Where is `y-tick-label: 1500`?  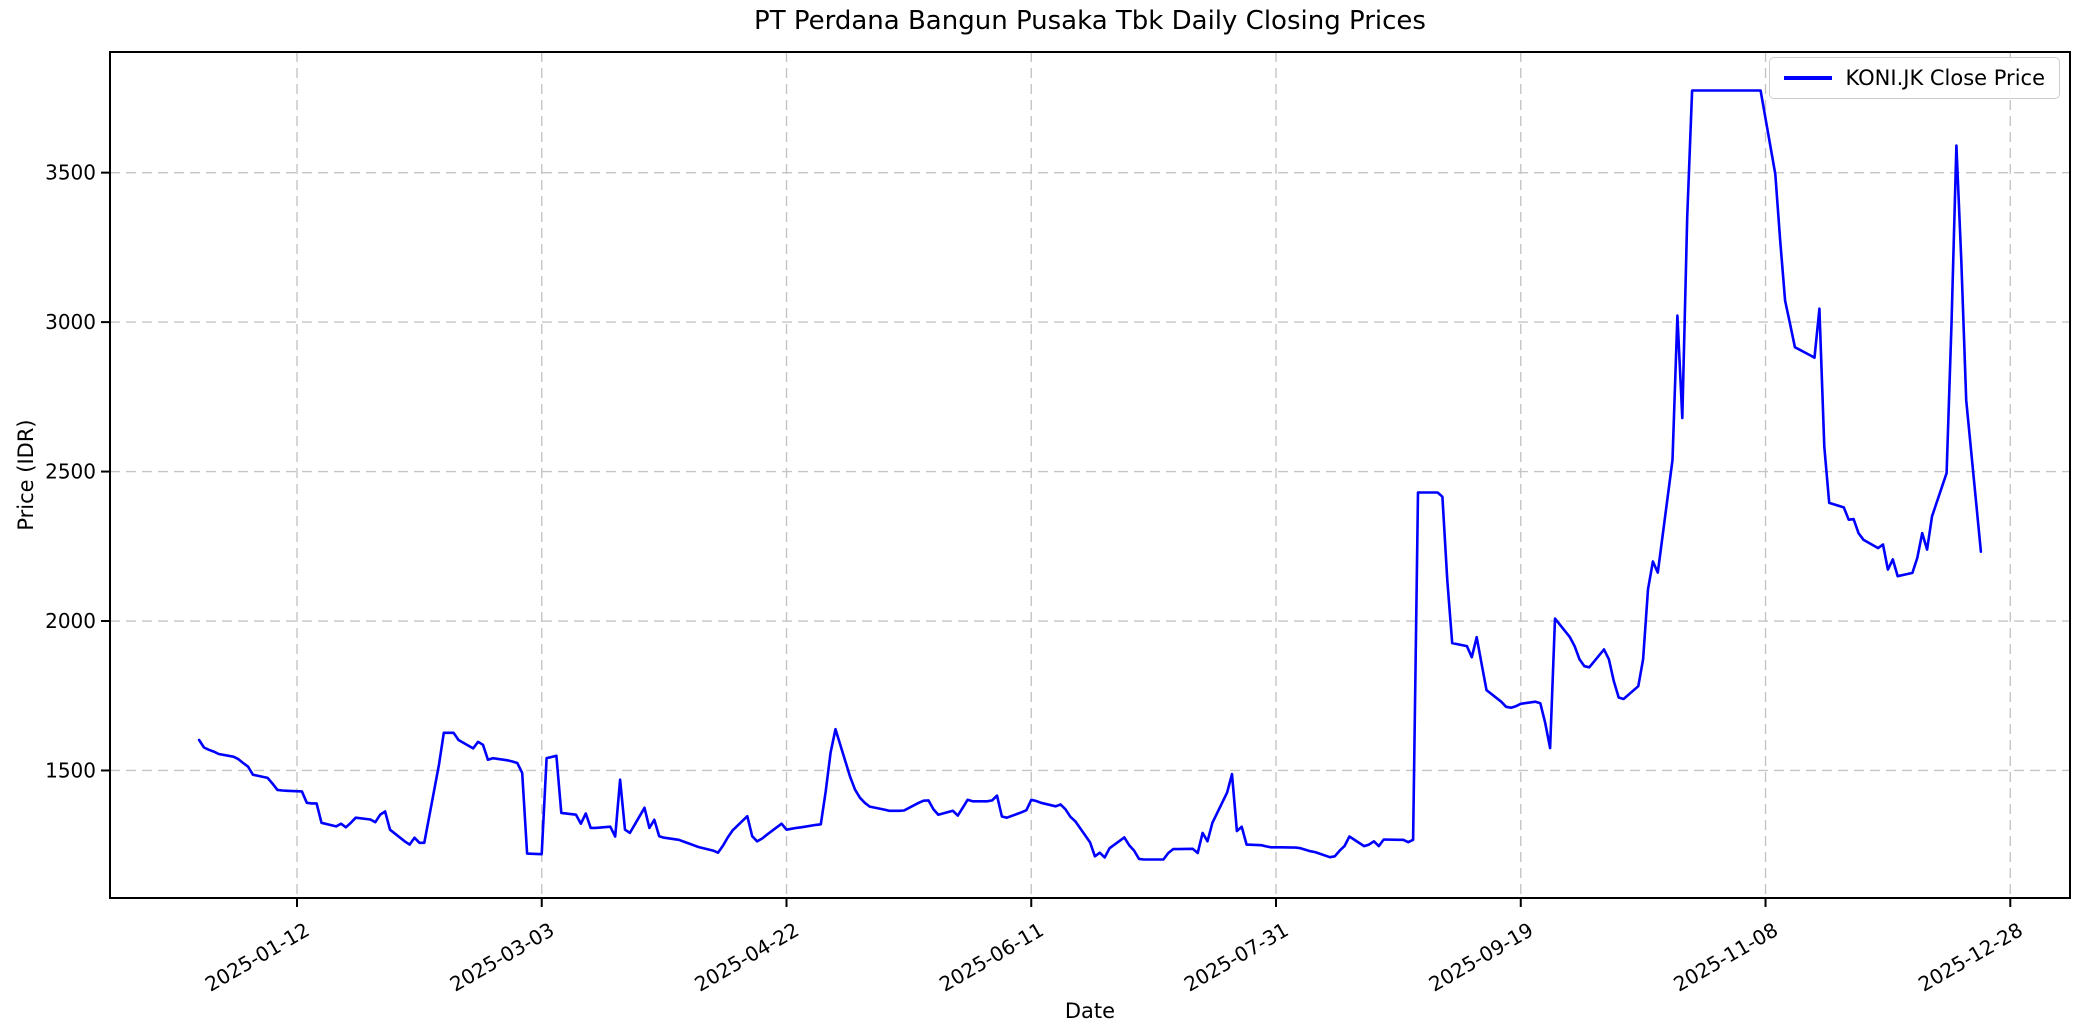 y-tick-label: 1500 is located at coordinates (70, 770).